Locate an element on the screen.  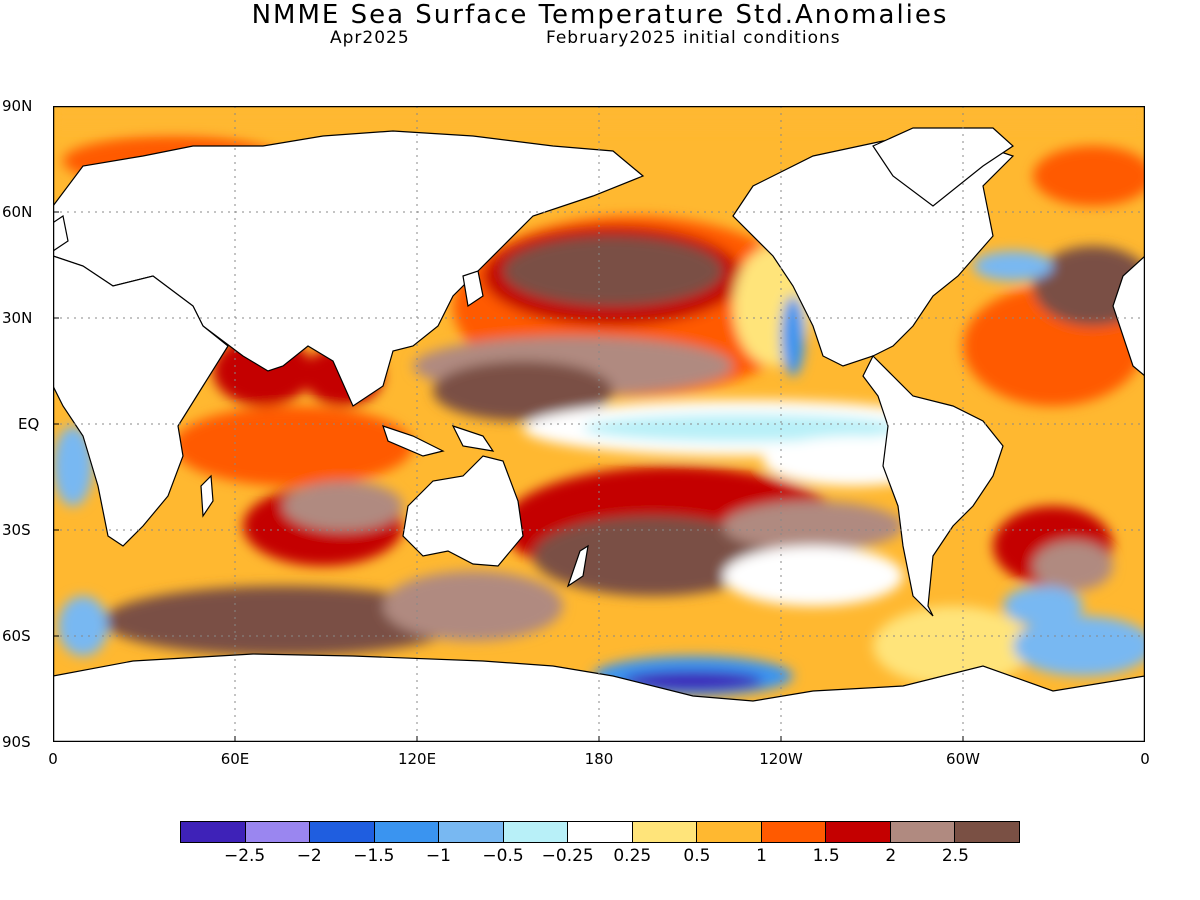
lon-label-0-west: 0 is located at coordinates (53, 759).